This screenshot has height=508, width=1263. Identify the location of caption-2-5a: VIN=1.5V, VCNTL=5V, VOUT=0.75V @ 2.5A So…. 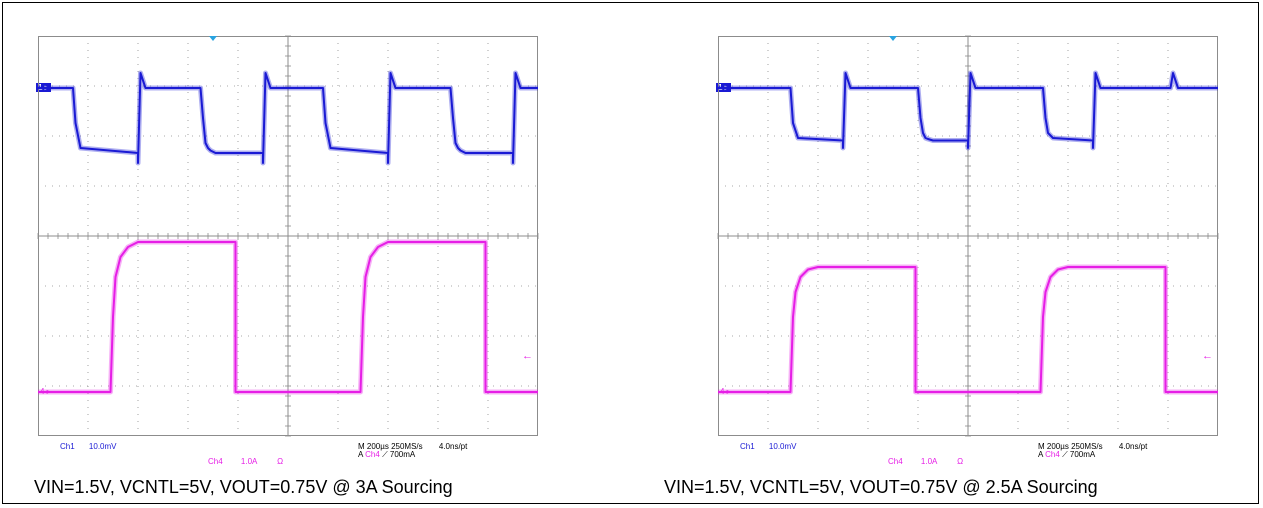
(881, 487).